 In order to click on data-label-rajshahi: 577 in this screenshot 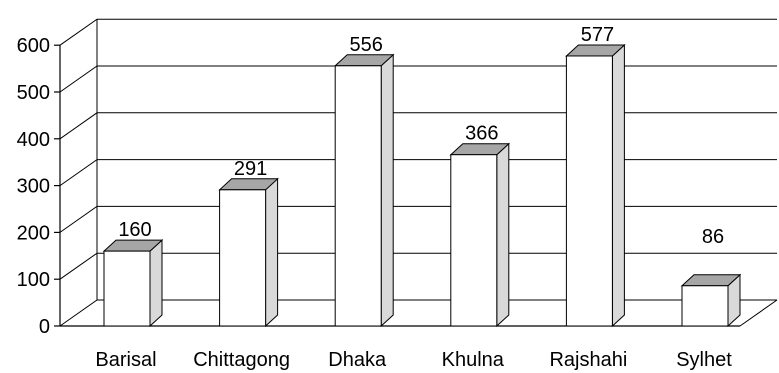, I will do `click(597, 35)`.